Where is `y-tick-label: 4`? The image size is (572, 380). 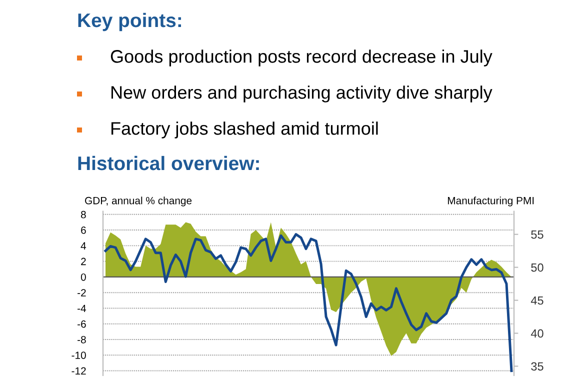
y-tick-label: 4 is located at coordinates (83, 246).